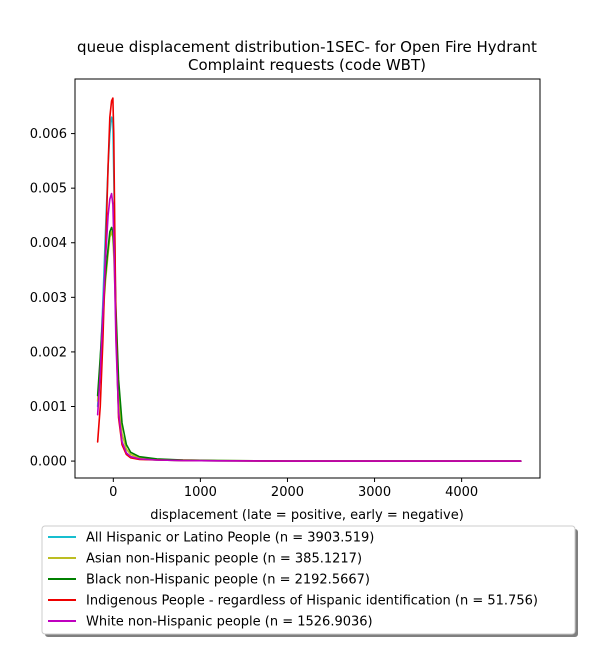  I want to click on chart-title-line-2: Complaint requests (code WBT), so click(307, 65).